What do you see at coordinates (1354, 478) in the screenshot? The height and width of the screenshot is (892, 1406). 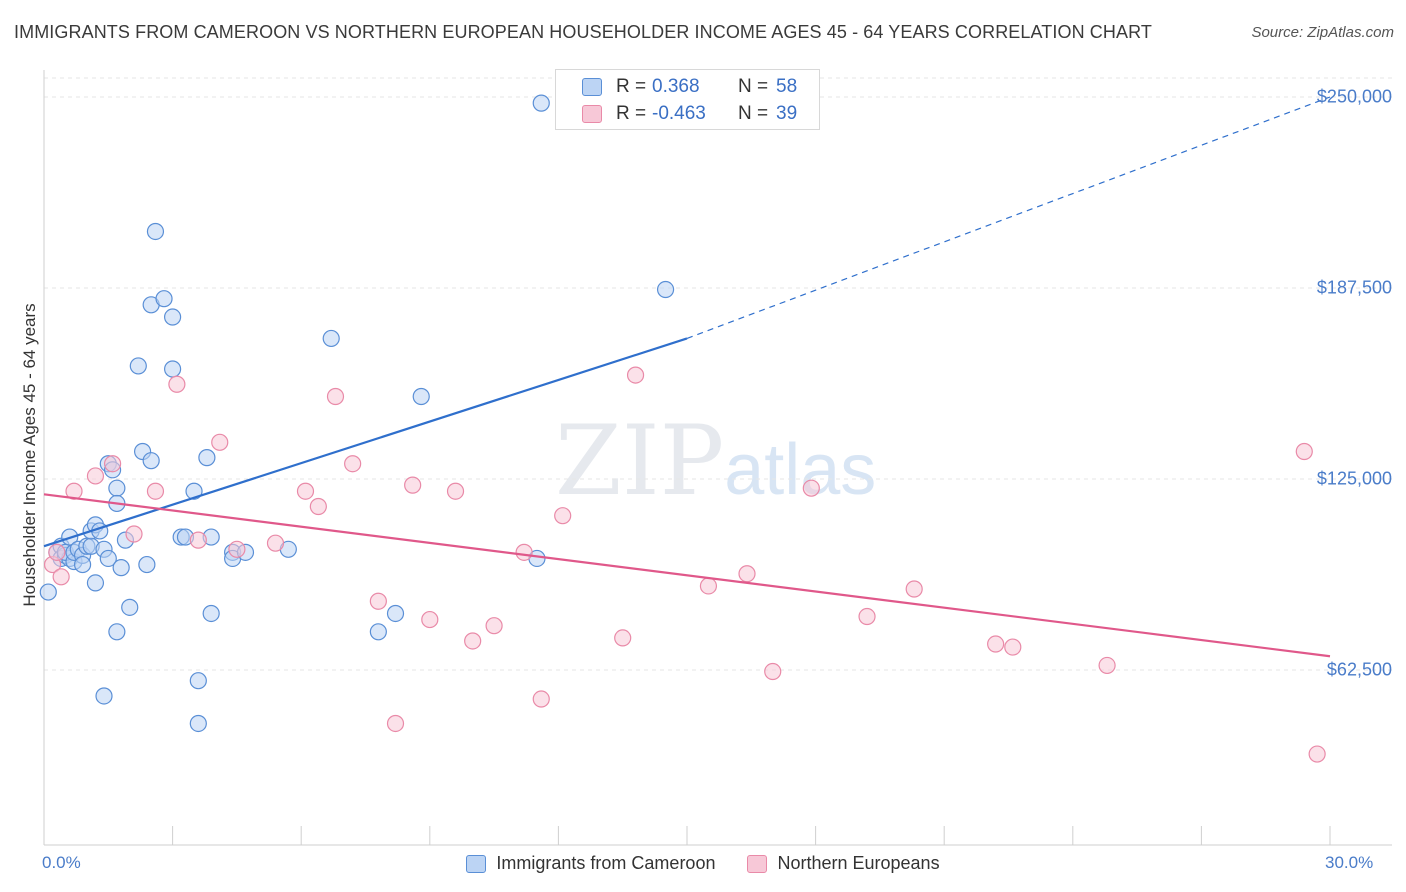 I see `y-tick-label-125000: $125,000` at bounding box center [1354, 478].